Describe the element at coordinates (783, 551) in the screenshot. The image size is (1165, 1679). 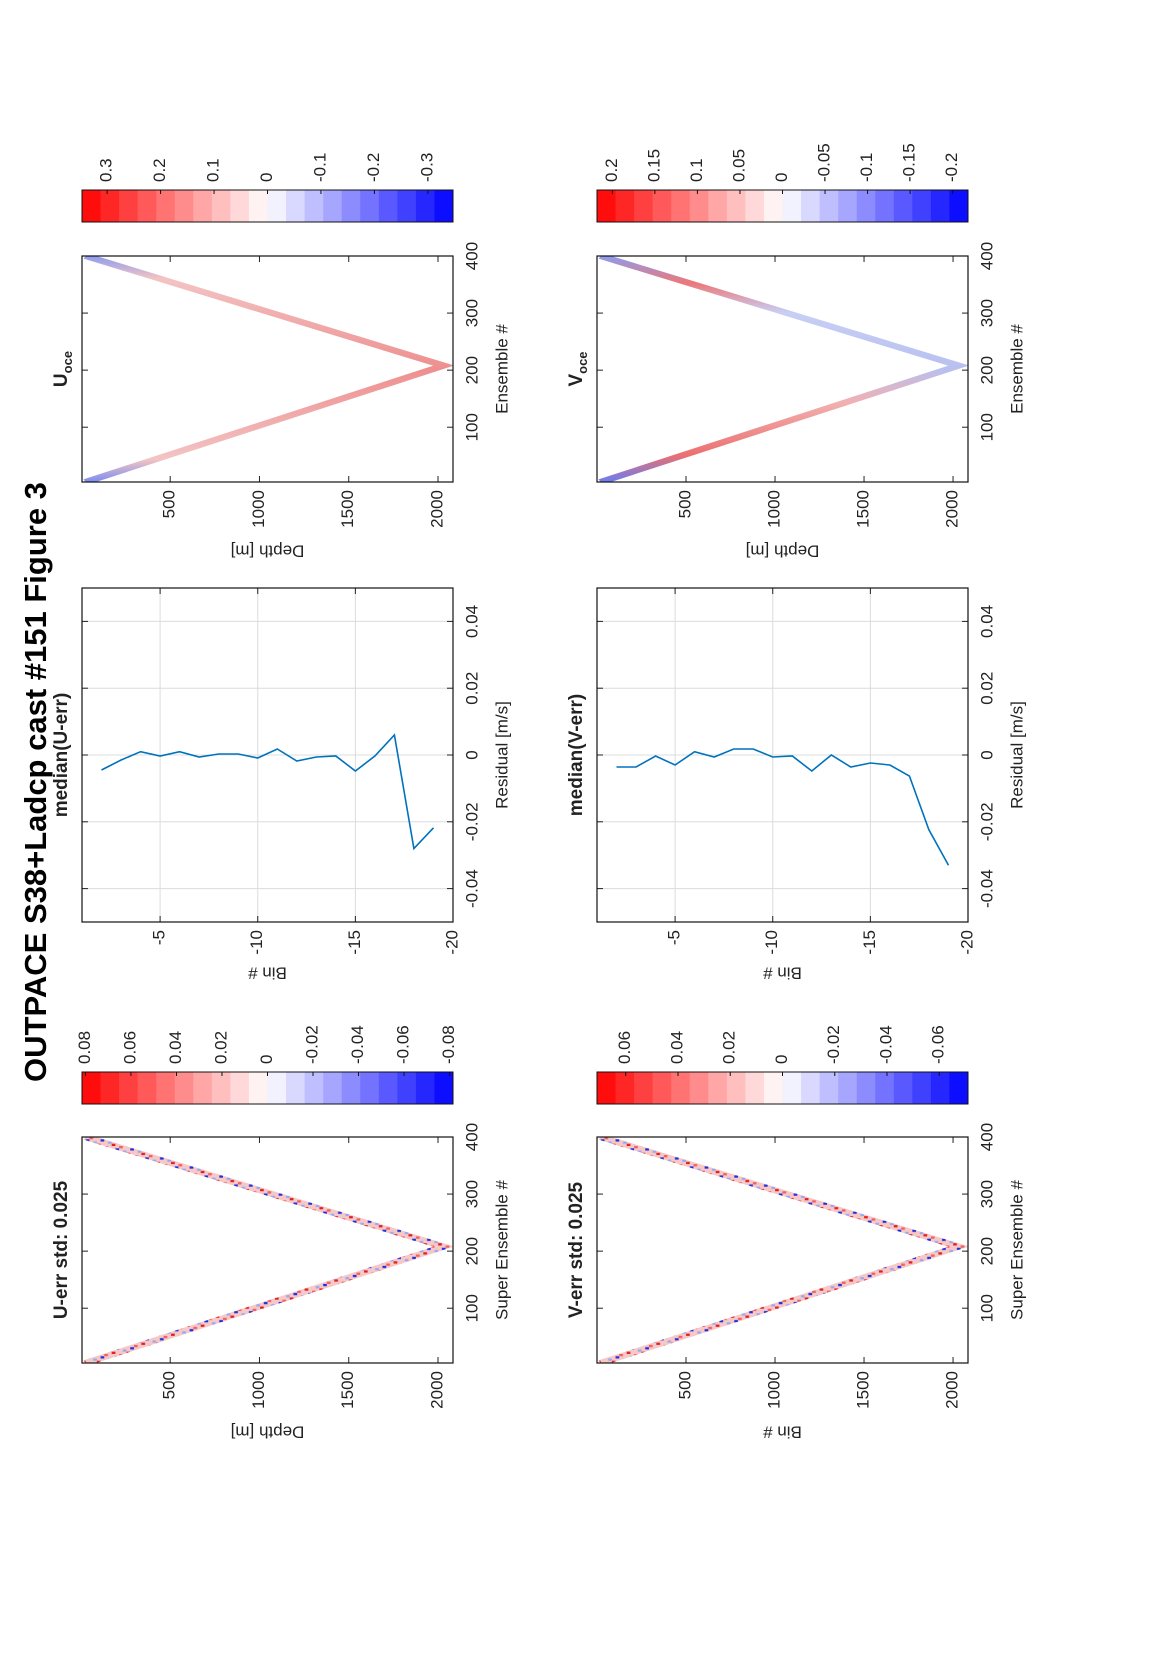
I see `y-axis-label: Depth [m]` at that location.